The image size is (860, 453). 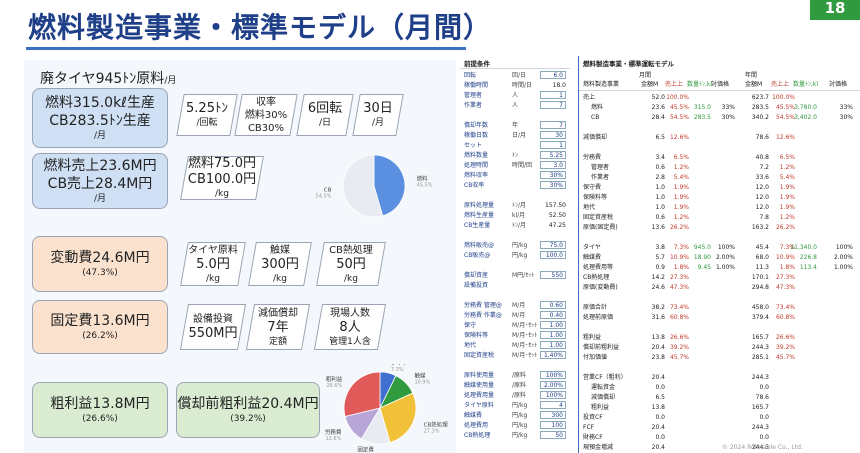 I want to click on assumption-value: 50, so click(x=553, y=435).